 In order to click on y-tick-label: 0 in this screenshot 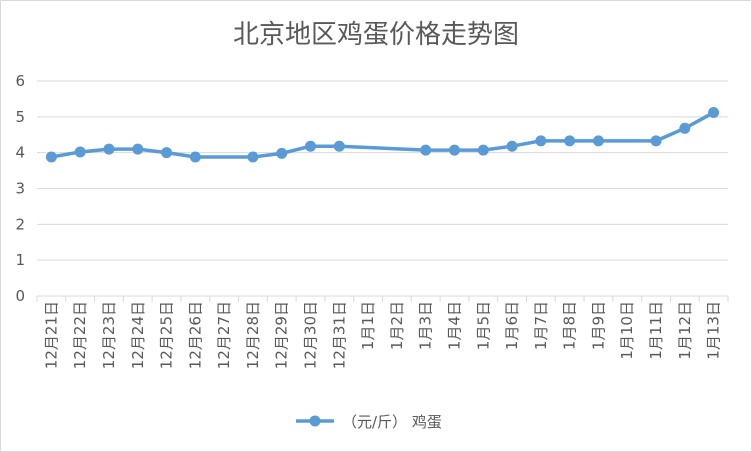, I will do `click(20, 296)`.